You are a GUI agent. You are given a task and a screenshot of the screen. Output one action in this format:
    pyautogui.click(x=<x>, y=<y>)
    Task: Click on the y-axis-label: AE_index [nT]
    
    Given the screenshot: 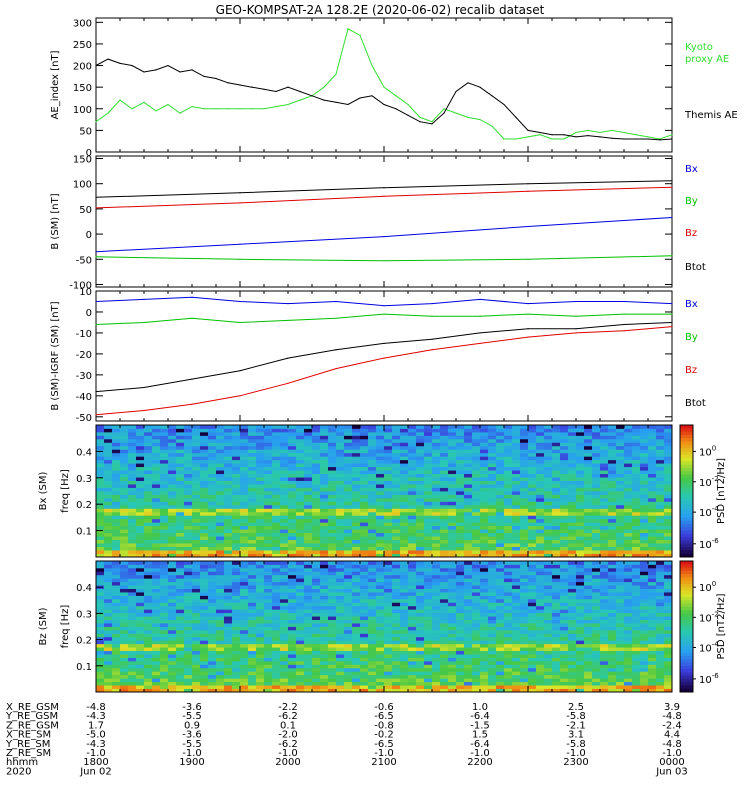 What is the action you would take?
    pyautogui.click(x=55, y=84)
    